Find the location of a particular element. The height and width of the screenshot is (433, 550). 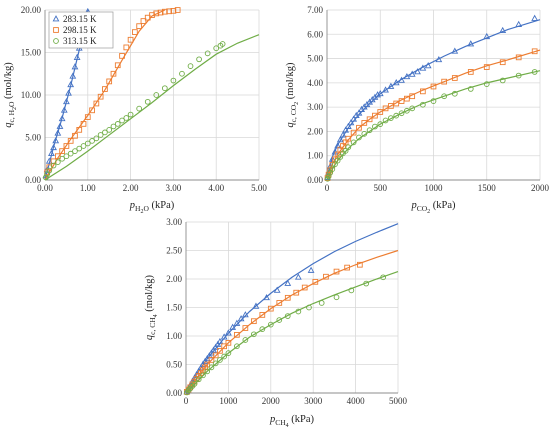

y-tick-label: 6.00 is located at coordinates (315, 34).